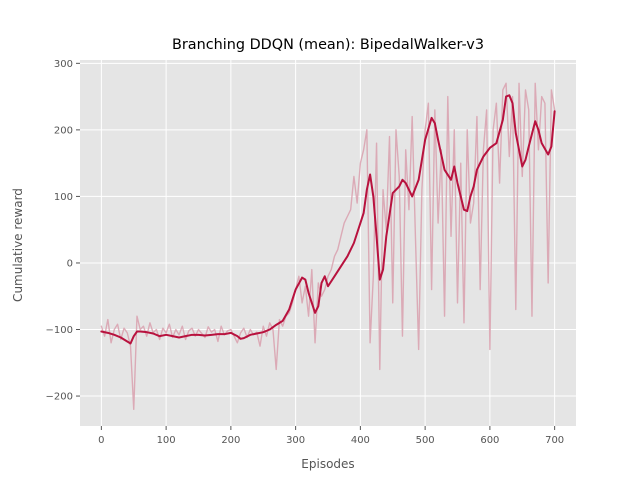 The image size is (640, 480). Describe the element at coordinates (328, 45) in the screenshot. I see `chart-title: Branching DDQN (mean): BipedalWalker-v3` at that location.